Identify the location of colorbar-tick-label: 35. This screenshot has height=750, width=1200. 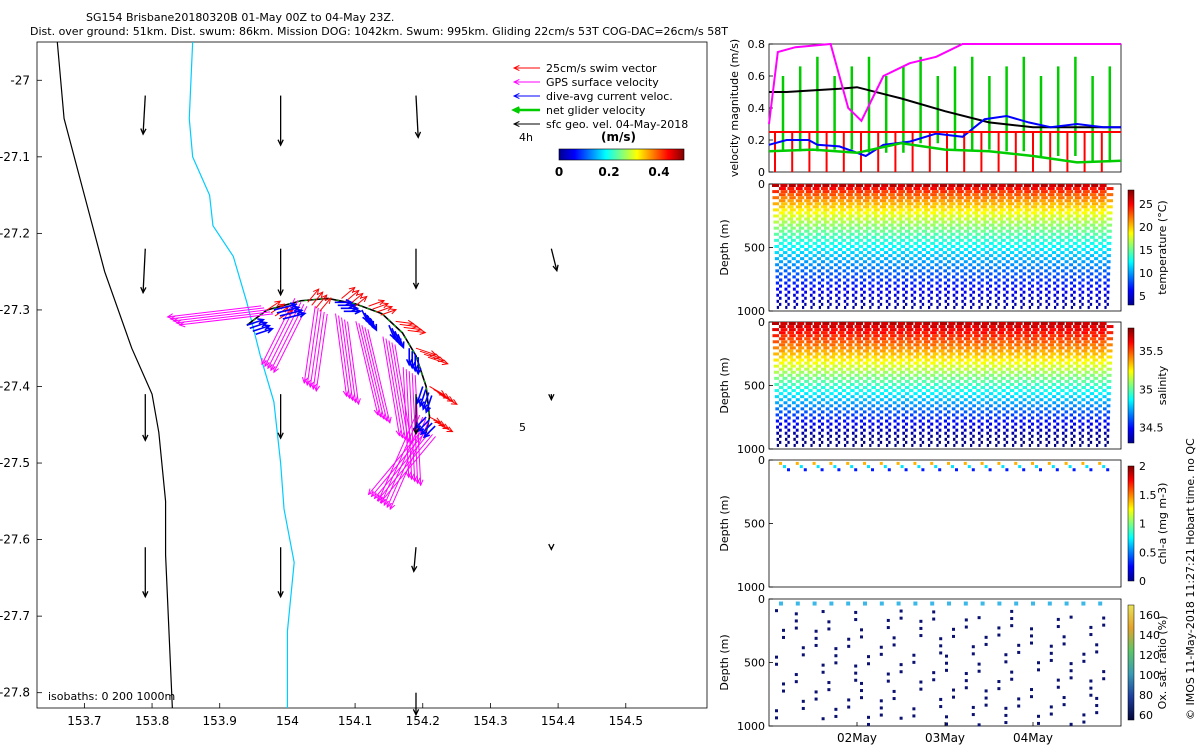
(1146, 389).